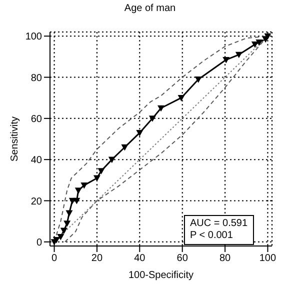 Image resolution: width=300 pixels, height=288 pixels. I want to click on y-tick-label: 100, so click(33, 37).